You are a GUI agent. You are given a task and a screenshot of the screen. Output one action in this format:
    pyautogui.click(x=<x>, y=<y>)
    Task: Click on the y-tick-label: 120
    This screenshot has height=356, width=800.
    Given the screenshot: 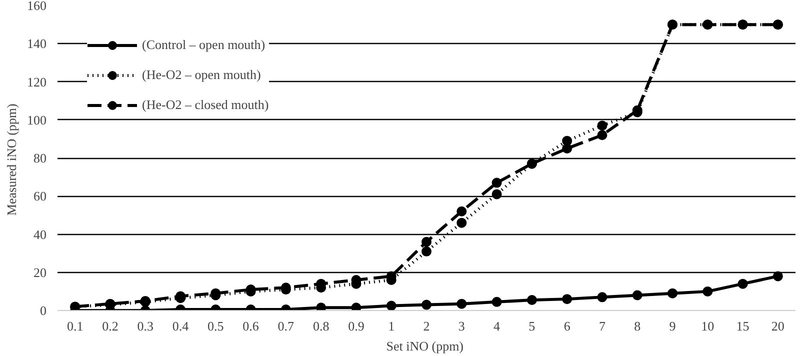 What is the action you would take?
    pyautogui.click(x=36, y=82)
    